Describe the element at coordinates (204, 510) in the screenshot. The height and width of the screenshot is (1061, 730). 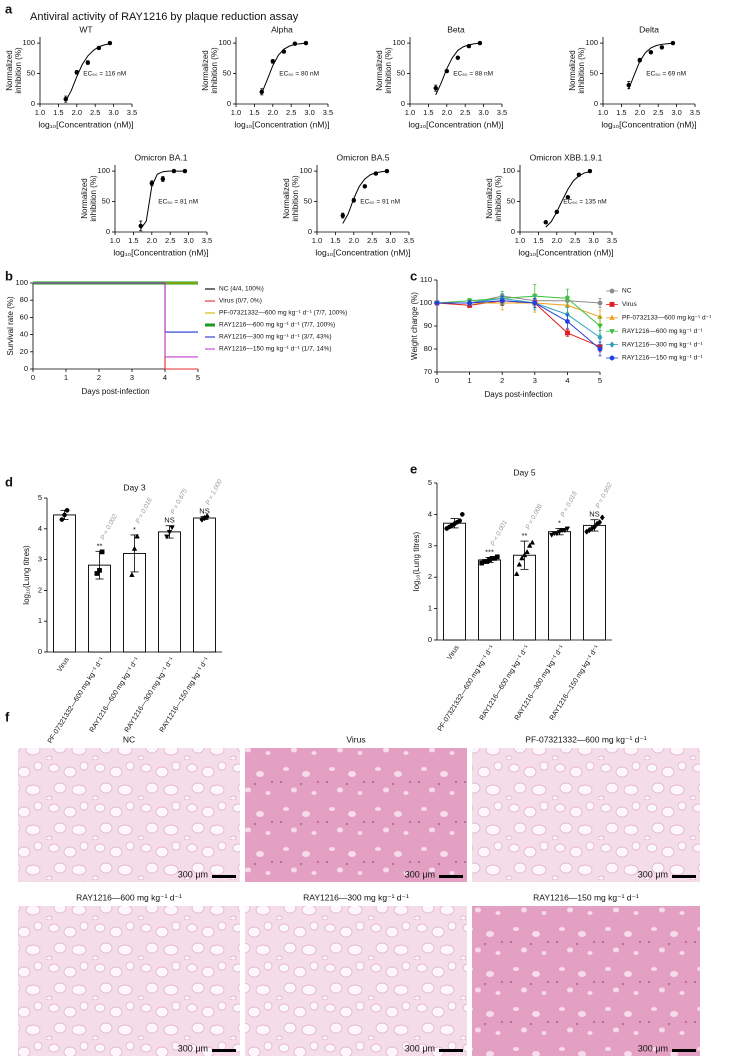
I see `significance-label: NS` at that location.